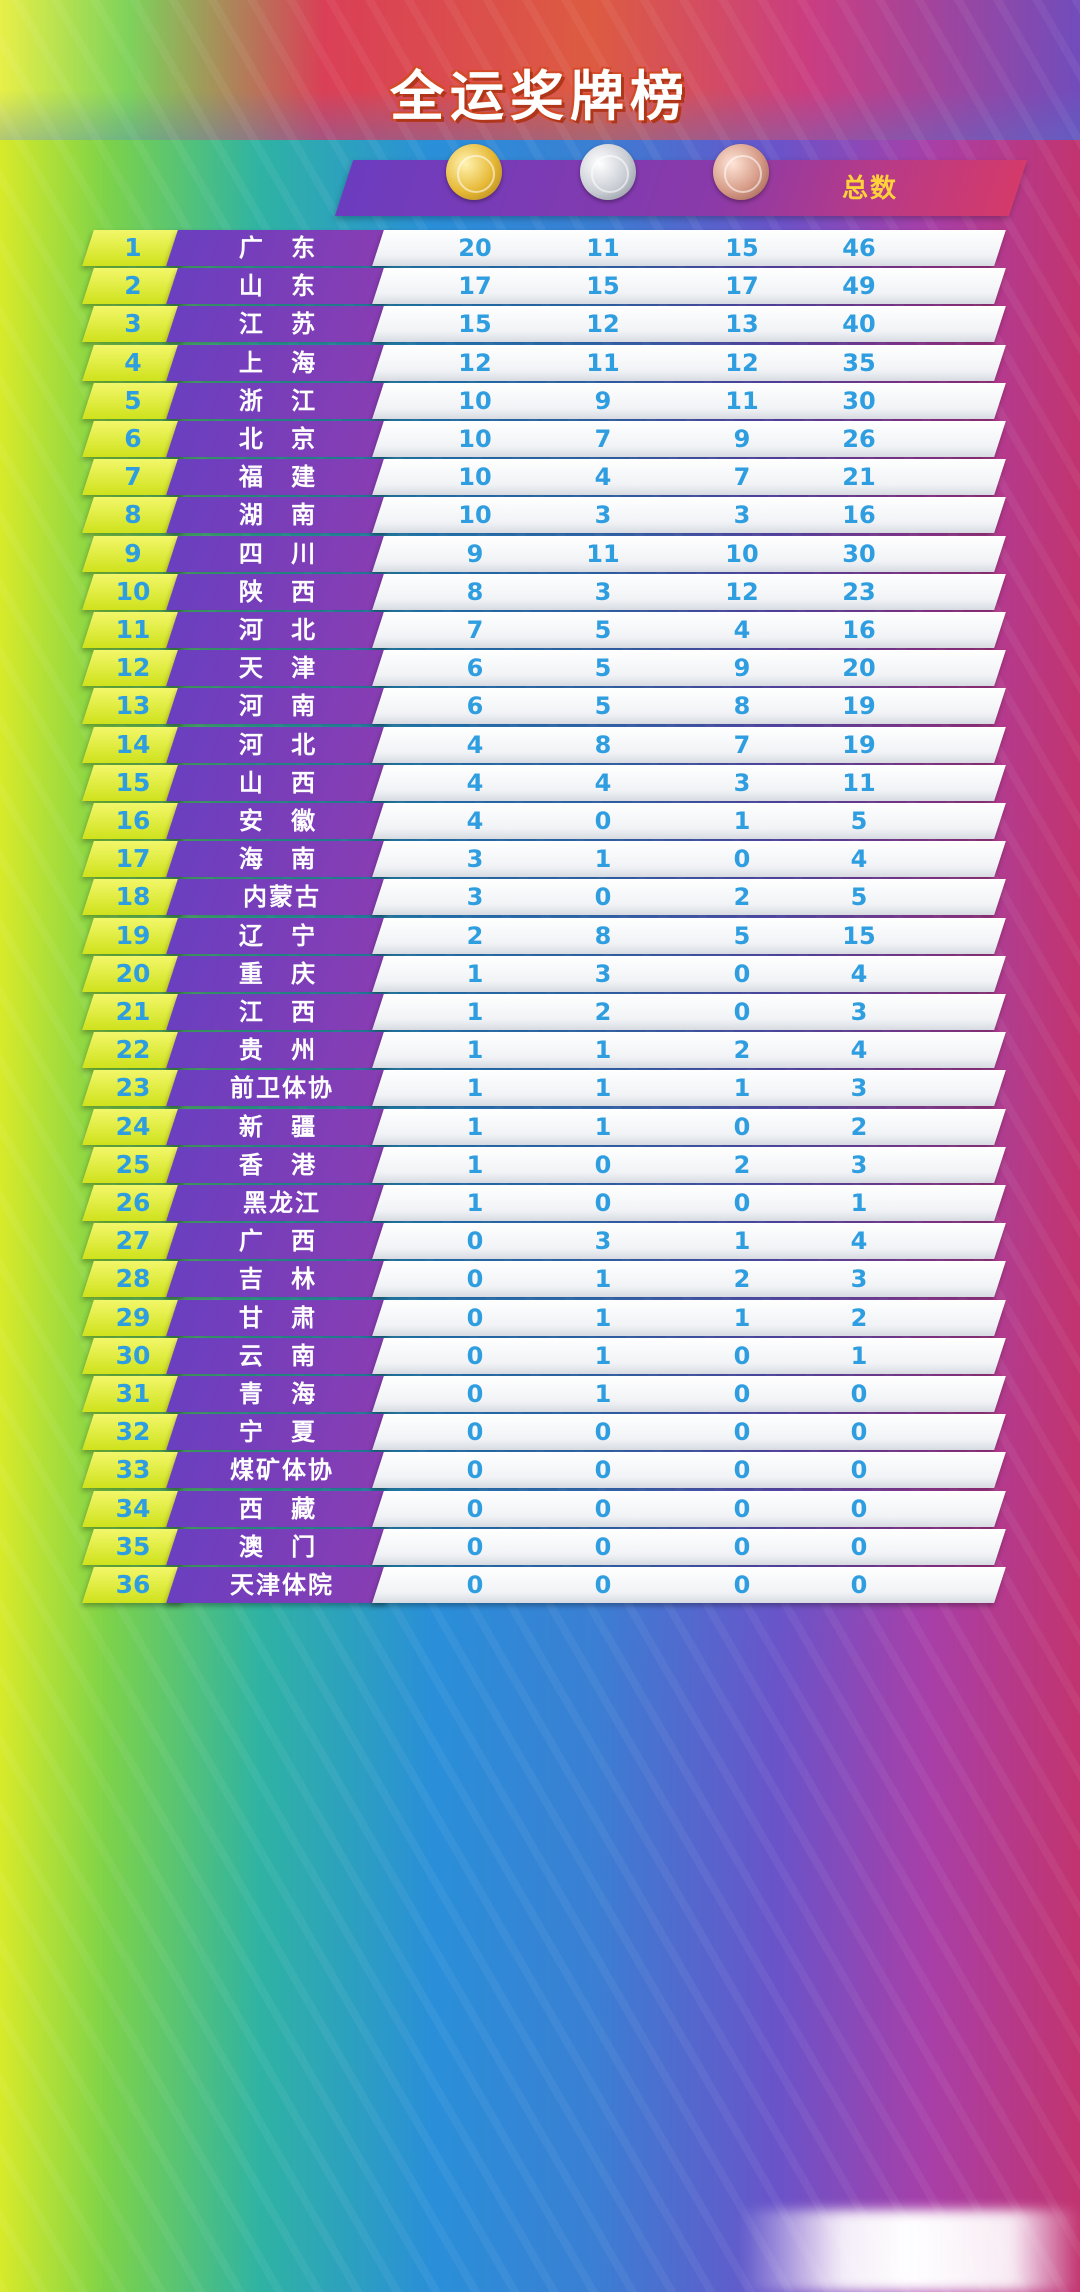  I want to click on bronze-count: 4, so click(742, 630).